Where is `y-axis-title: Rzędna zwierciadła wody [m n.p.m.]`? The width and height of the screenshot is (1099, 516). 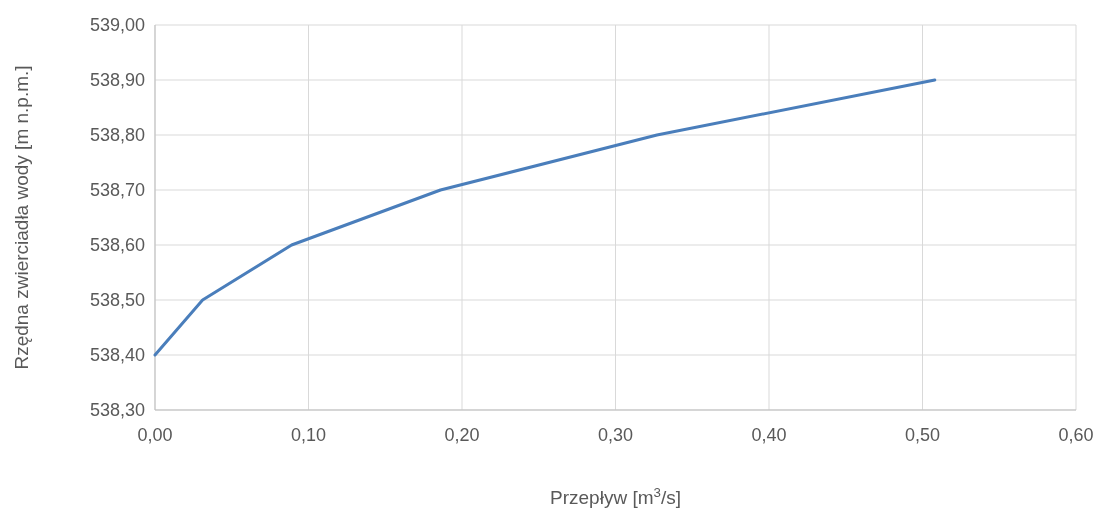
y-axis-title: Rzędna zwierciadła wody [m n.p.m.] is located at coordinates (21, 217).